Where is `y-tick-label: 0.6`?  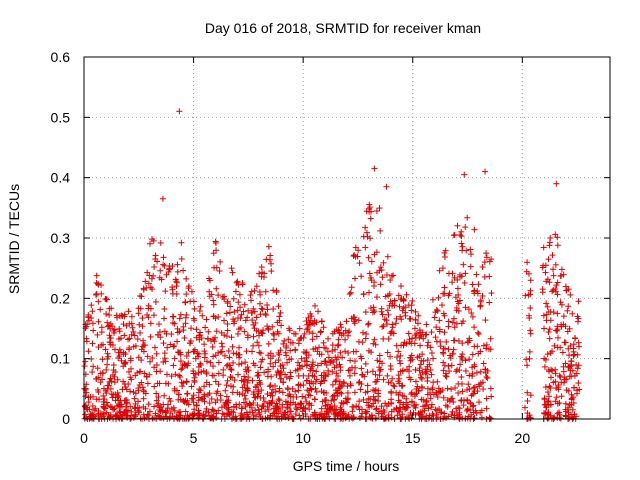 y-tick-label: 0.6 is located at coordinates (61, 57).